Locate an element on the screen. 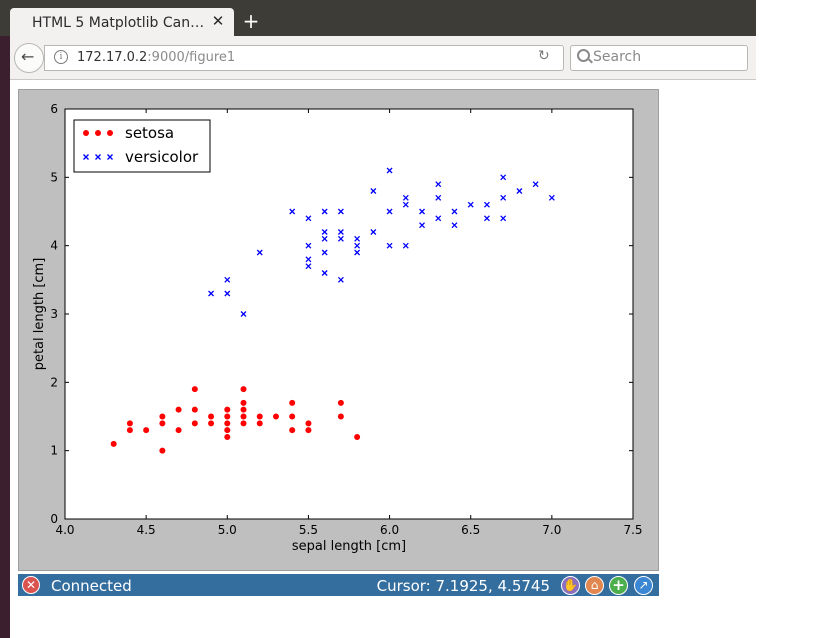 The width and height of the screenshot is (820, 638). url-text: 172.17.0.2:9000/figure1 is located at coordinates (156, 57).